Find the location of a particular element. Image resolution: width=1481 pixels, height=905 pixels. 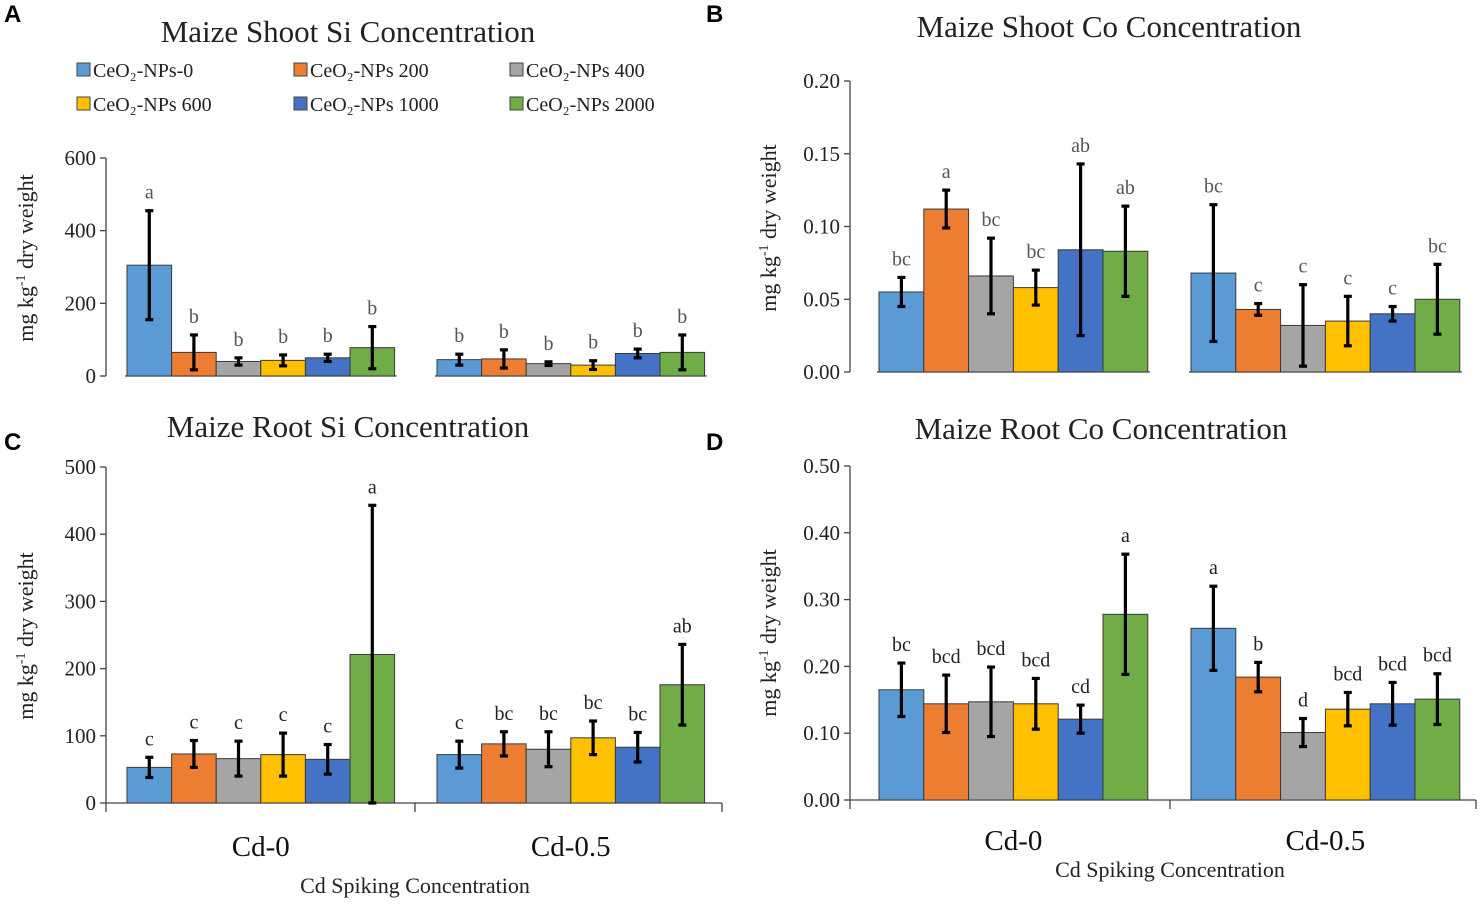

title-panel-d: Maize Root Co Concentration is located at coordinates (1101, 428).